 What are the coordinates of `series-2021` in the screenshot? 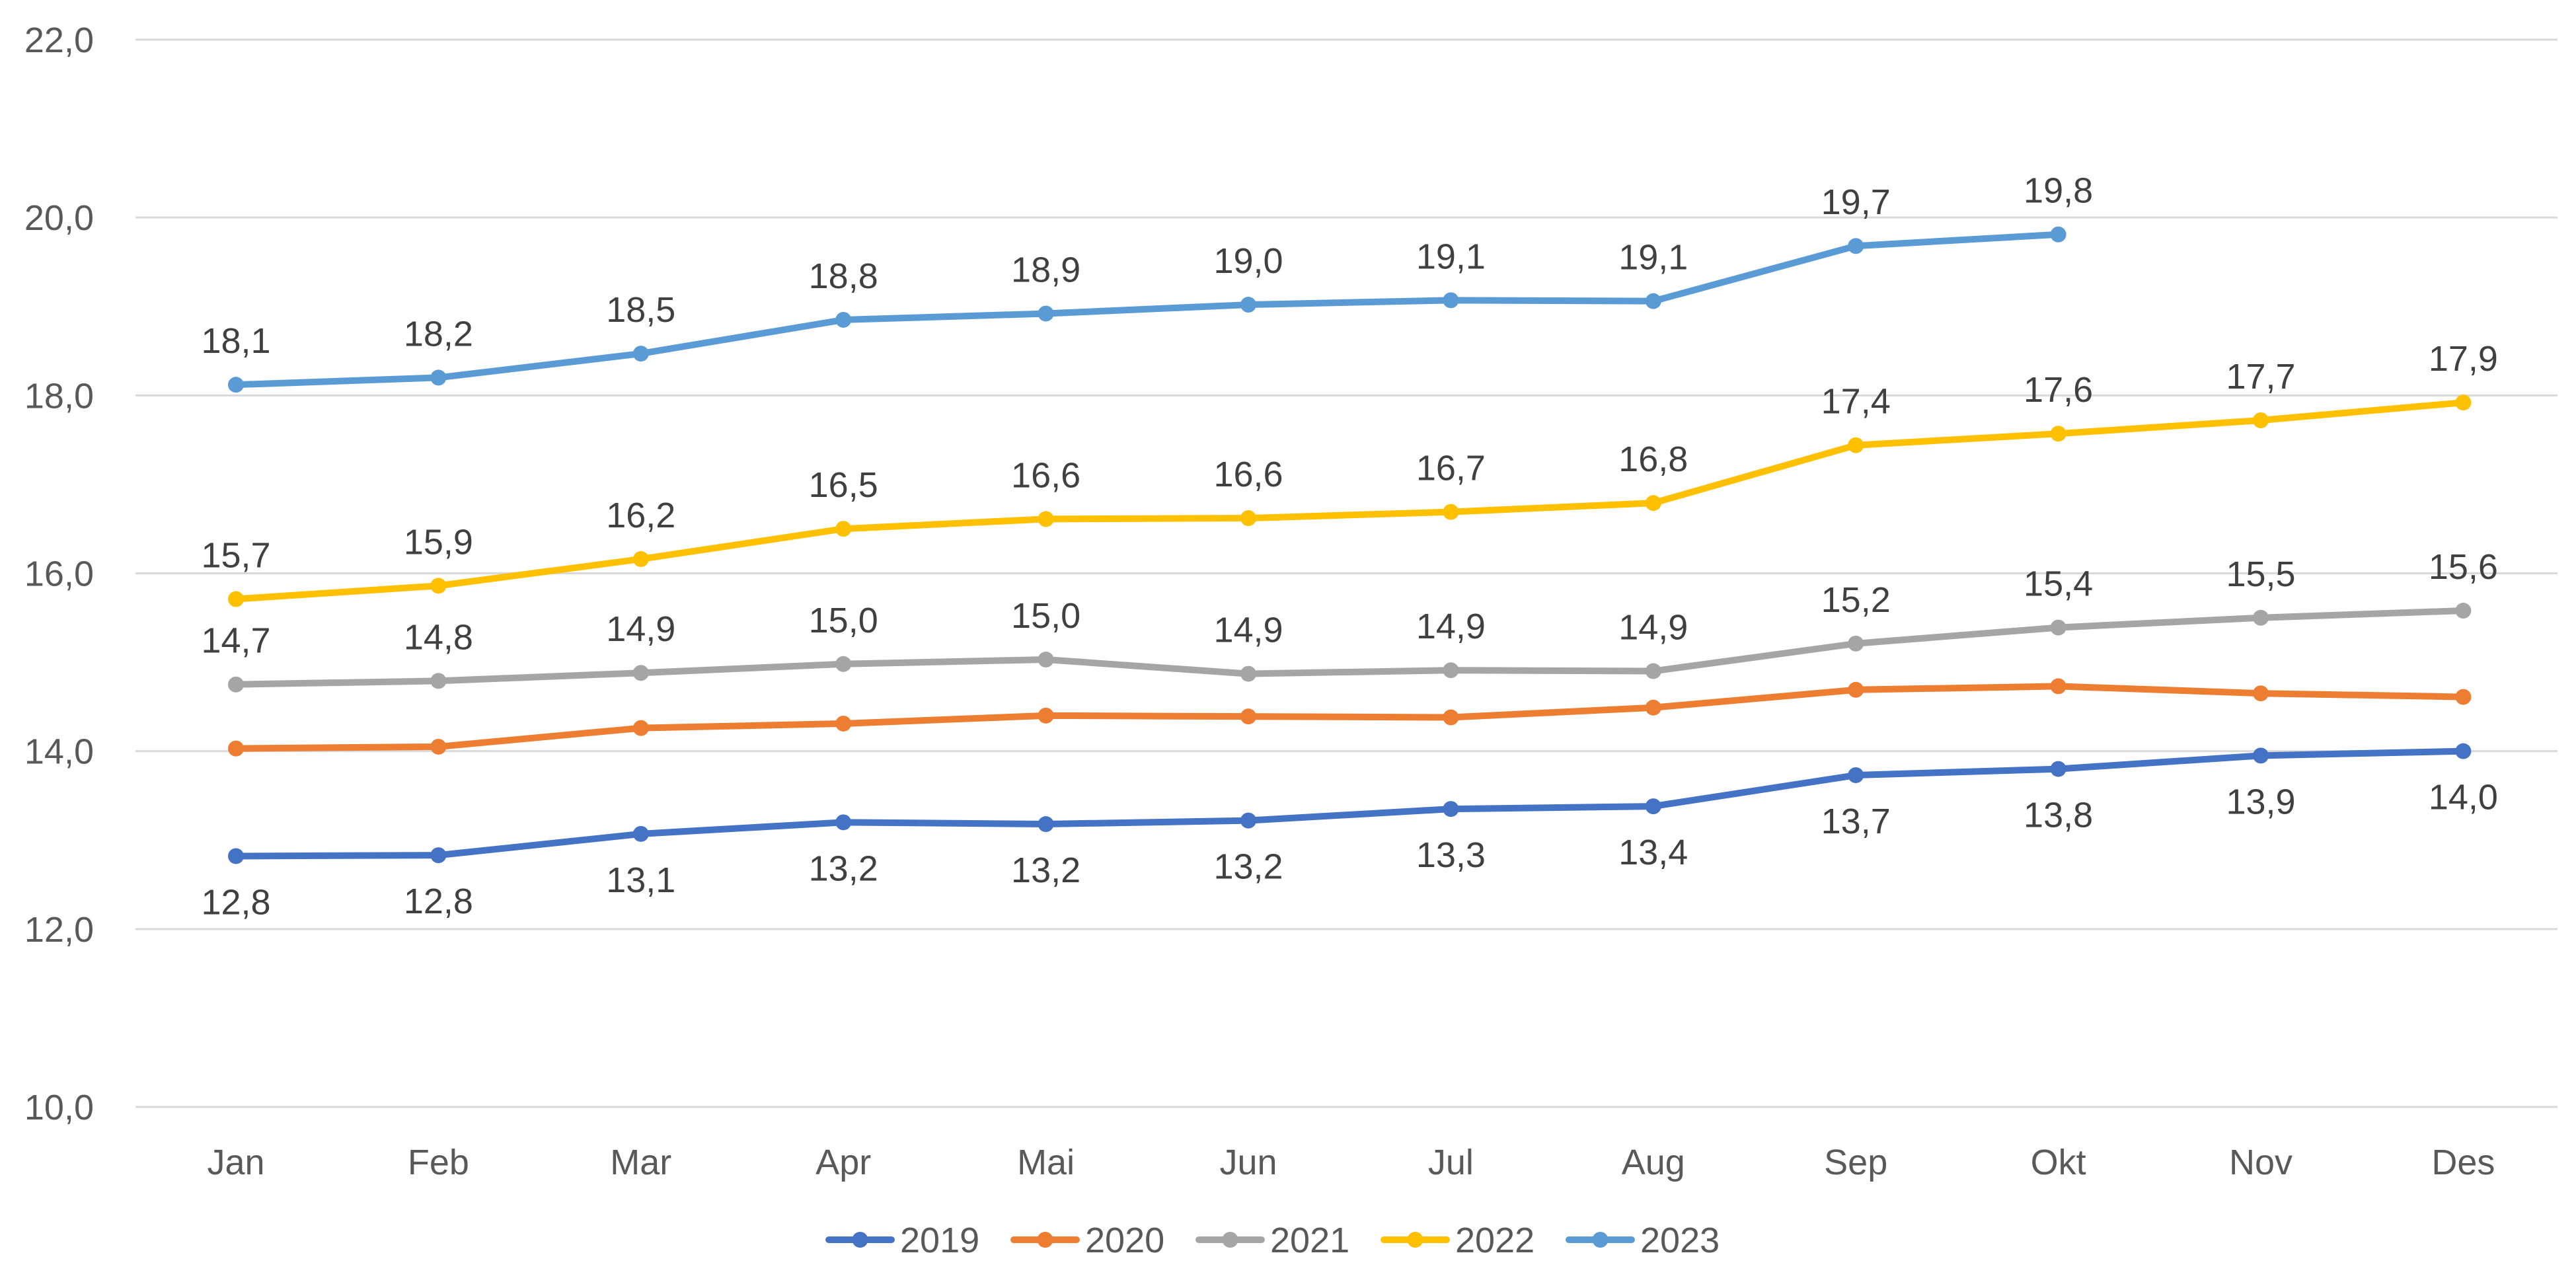 It's located at (1350, 648).